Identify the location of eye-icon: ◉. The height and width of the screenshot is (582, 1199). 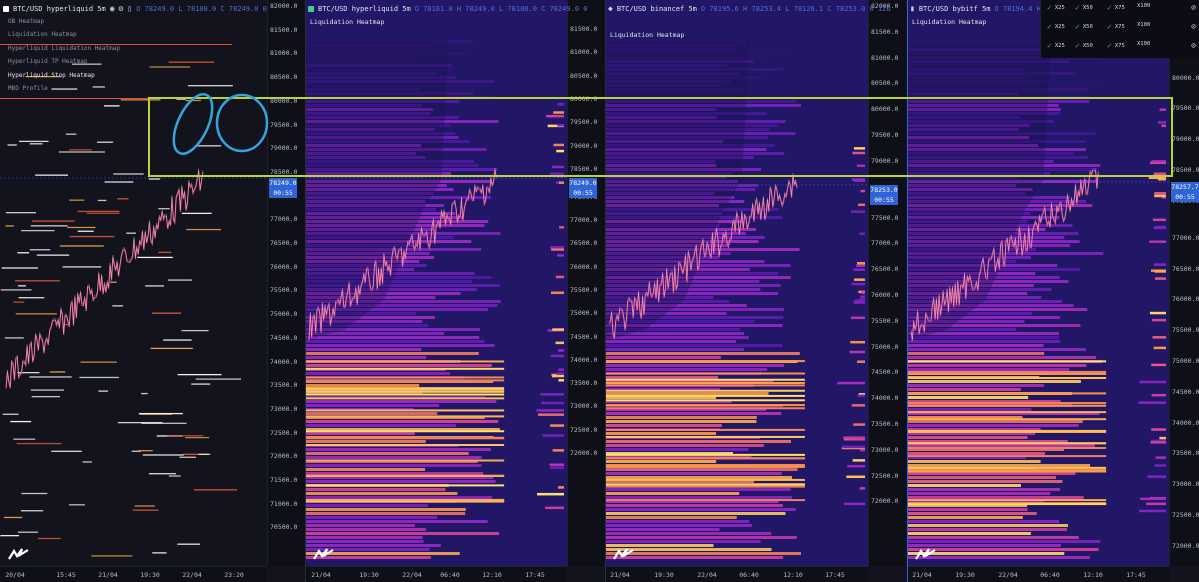
(112, 8).